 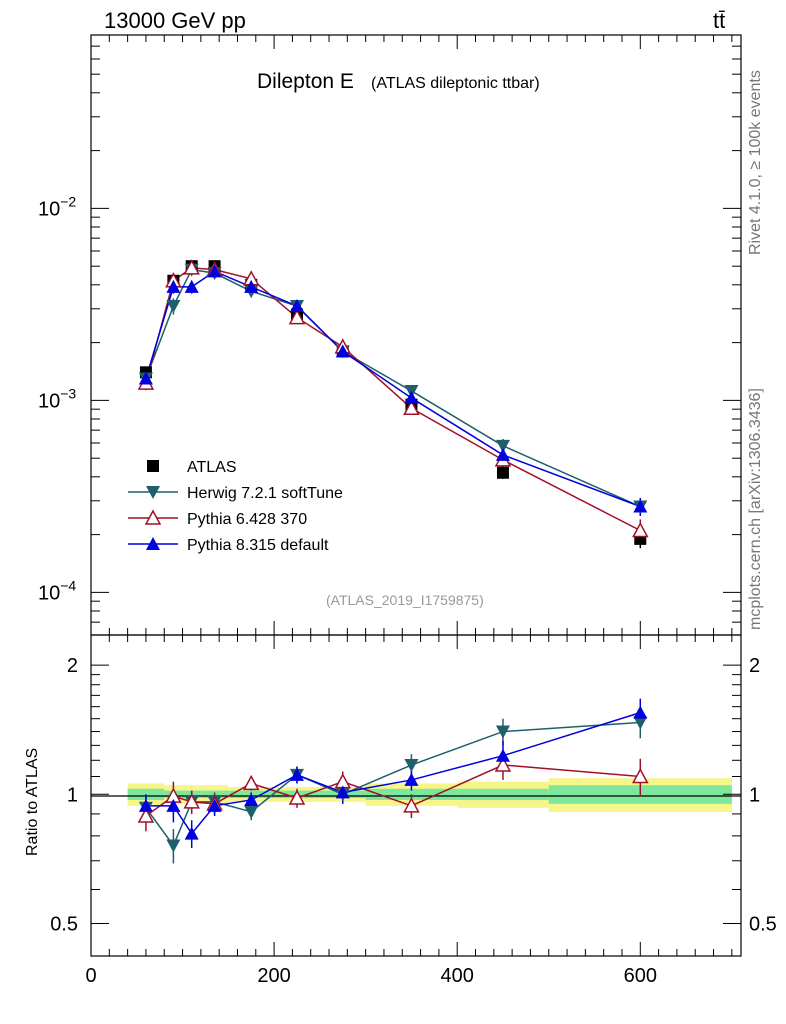 I want to click on ratio-y-tick-label-right: 0.5, so click(x=763, y=924).